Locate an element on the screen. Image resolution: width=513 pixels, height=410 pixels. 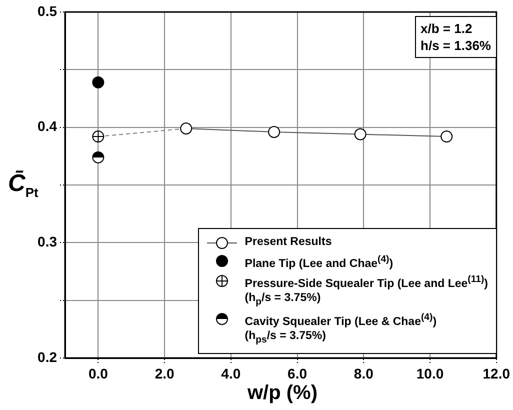
y-tick-label: 0.3 is located at coordinates (48, 242).